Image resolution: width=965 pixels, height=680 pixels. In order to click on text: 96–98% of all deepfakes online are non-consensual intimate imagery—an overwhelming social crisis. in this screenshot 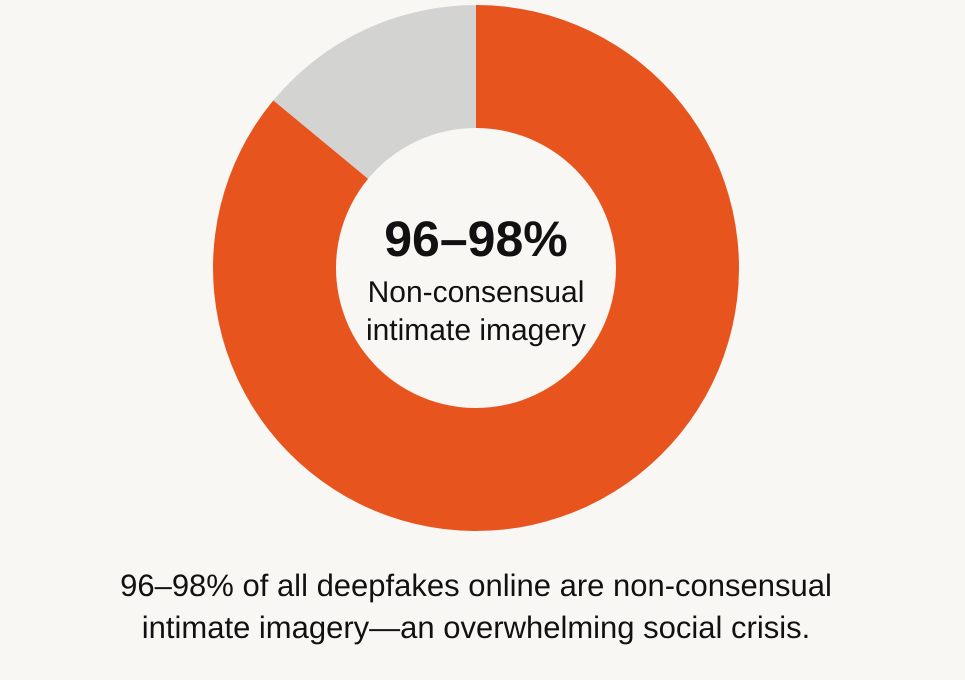, I will do `click(476, 606)`.